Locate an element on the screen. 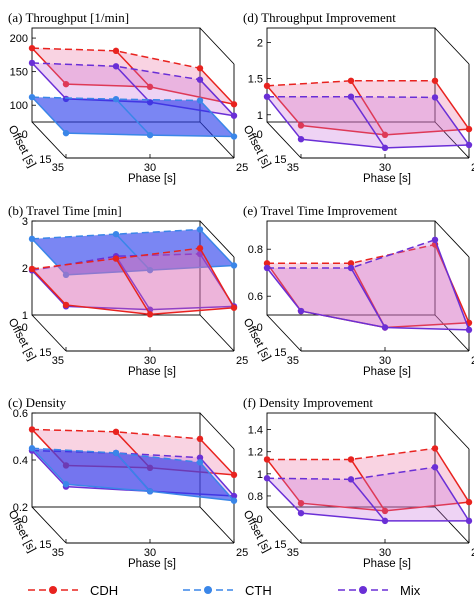 The height and width of the screenshot is (607, 474). z-tick-label: 200 is located at coordinates (19, 39).